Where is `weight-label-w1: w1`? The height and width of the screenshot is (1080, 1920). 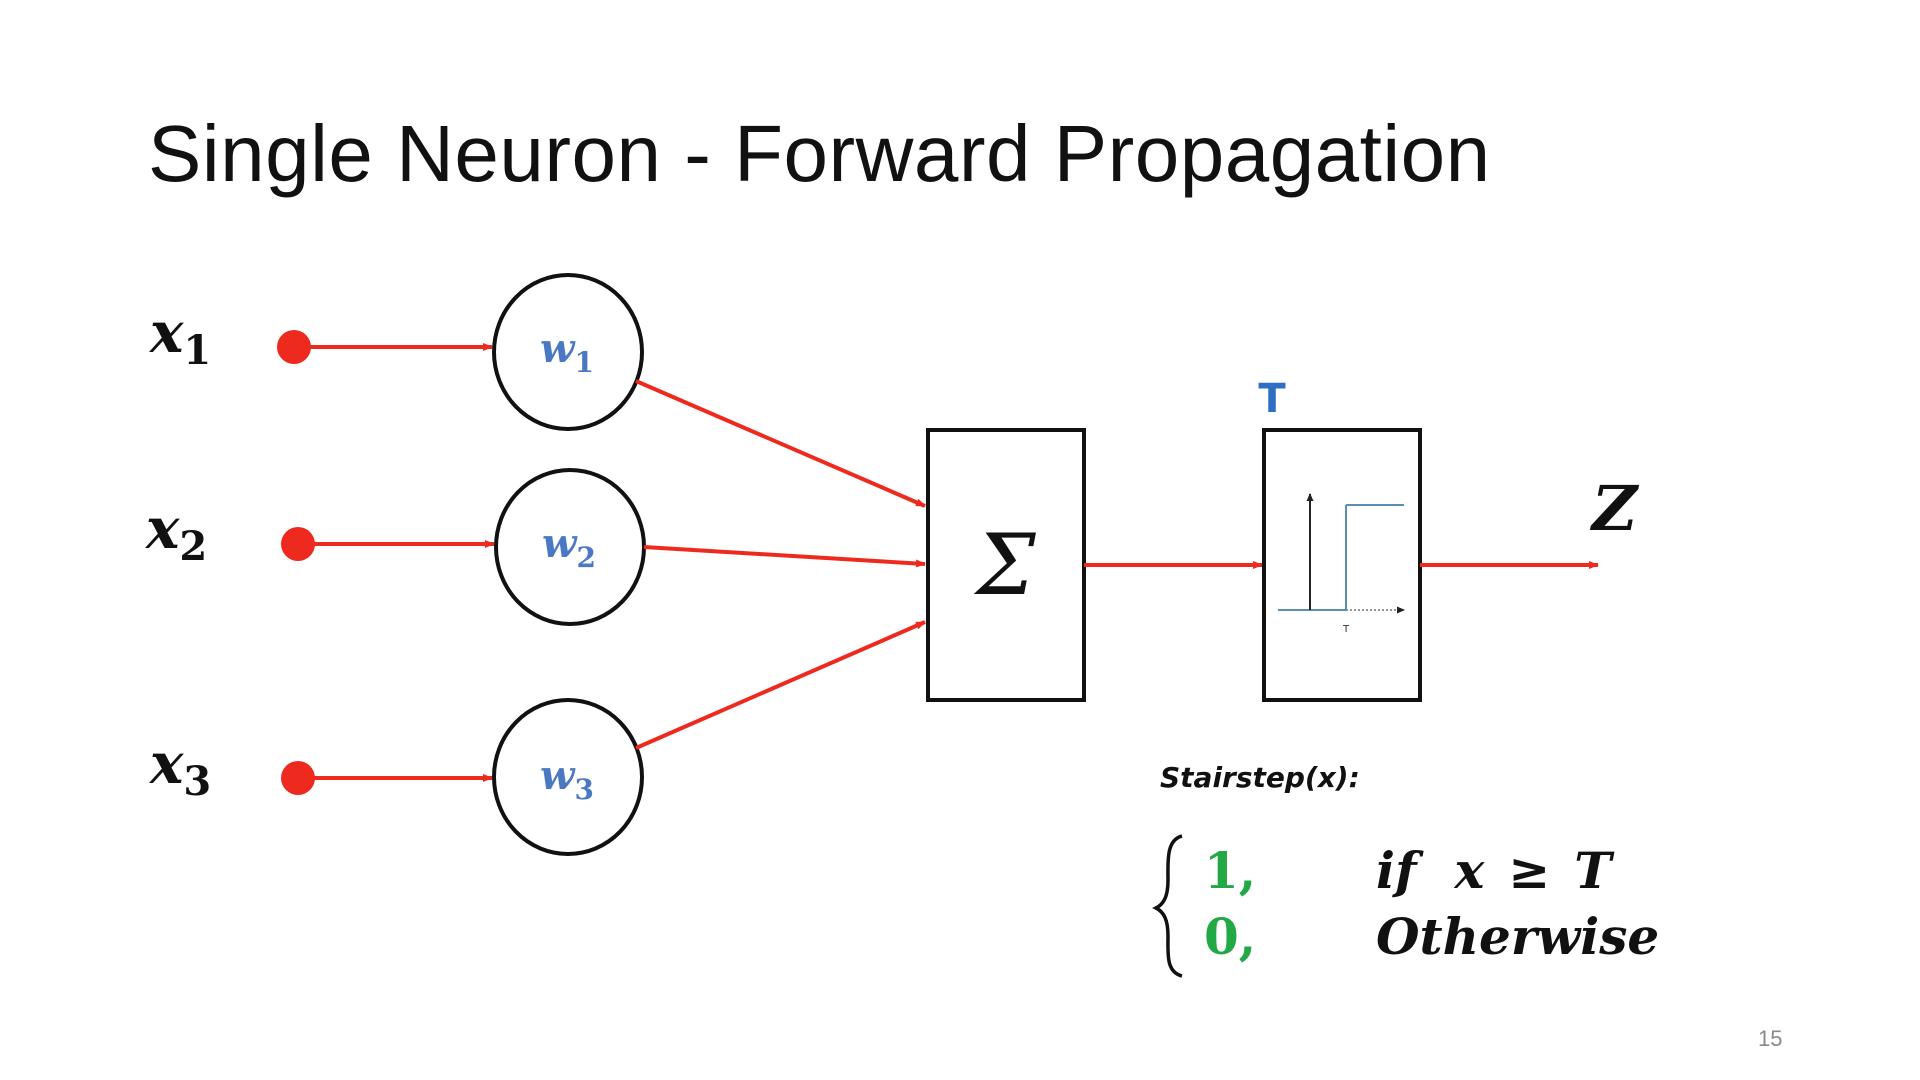 weight-label-w1: w1 is located at coordinates (567, 352).